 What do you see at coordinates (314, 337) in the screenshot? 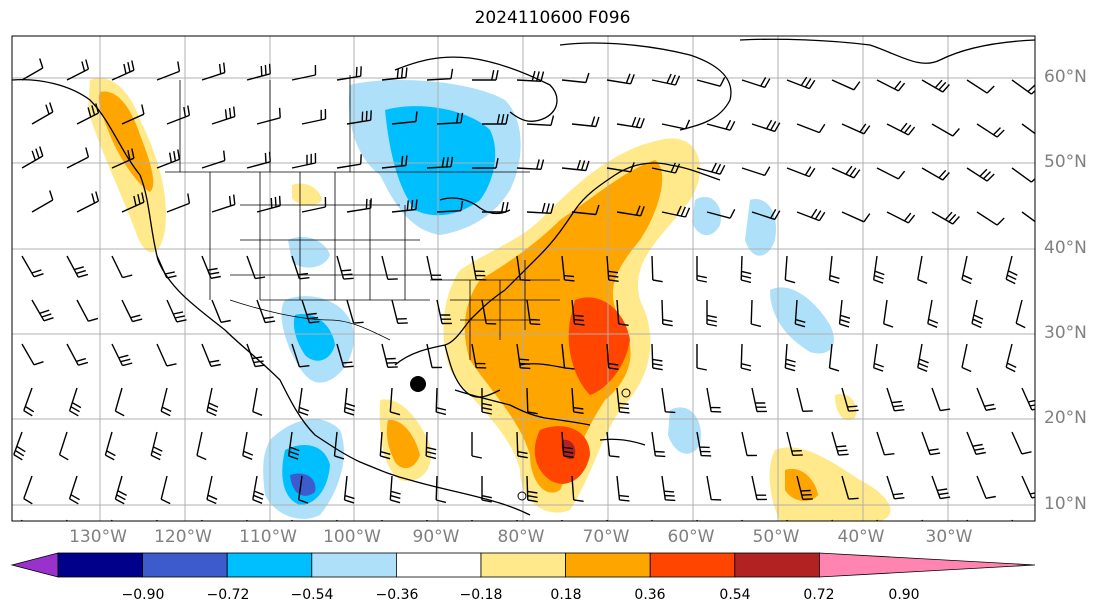
I see `shade-negative-mexico-core` at bounding box center [314, 337].